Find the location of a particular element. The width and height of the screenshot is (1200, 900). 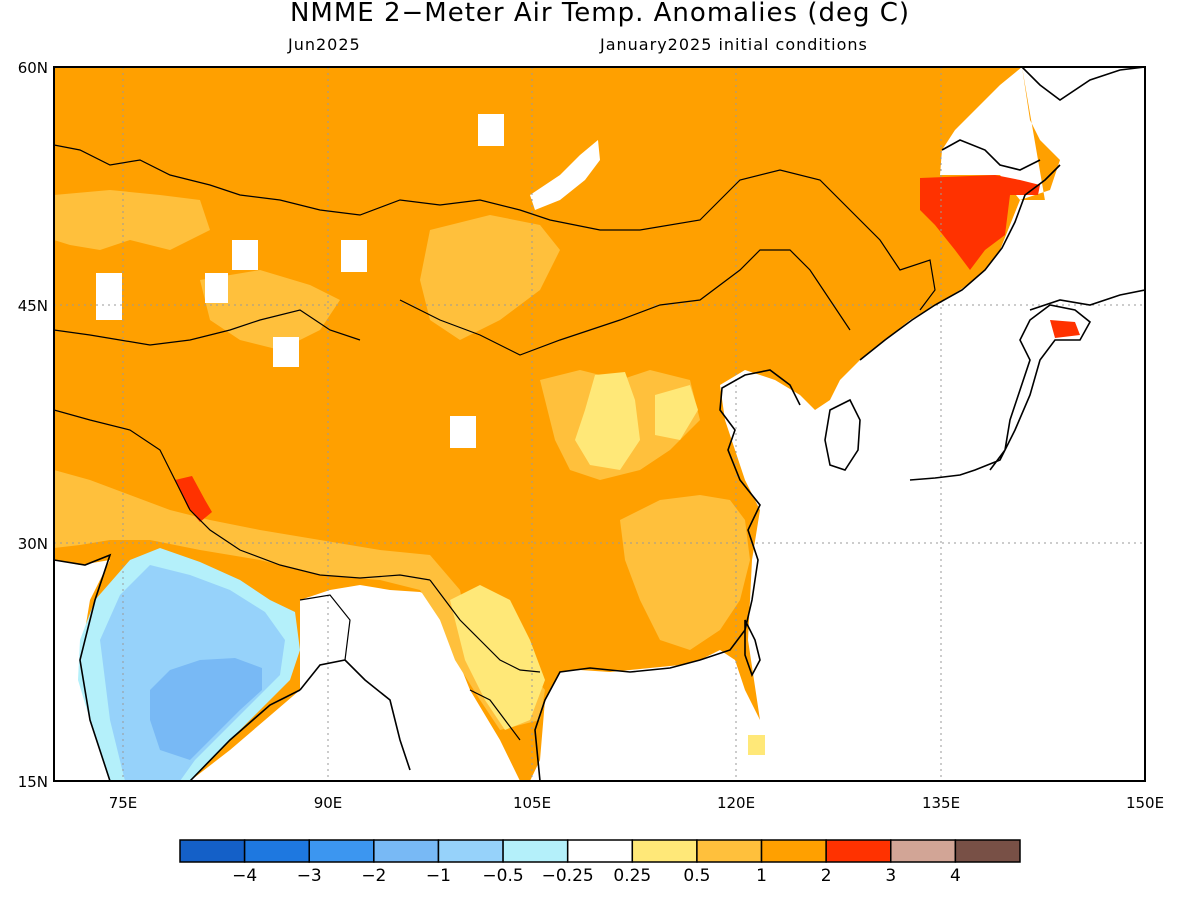

colorbar-label-8: 1 is located at coordinates (761, 876).